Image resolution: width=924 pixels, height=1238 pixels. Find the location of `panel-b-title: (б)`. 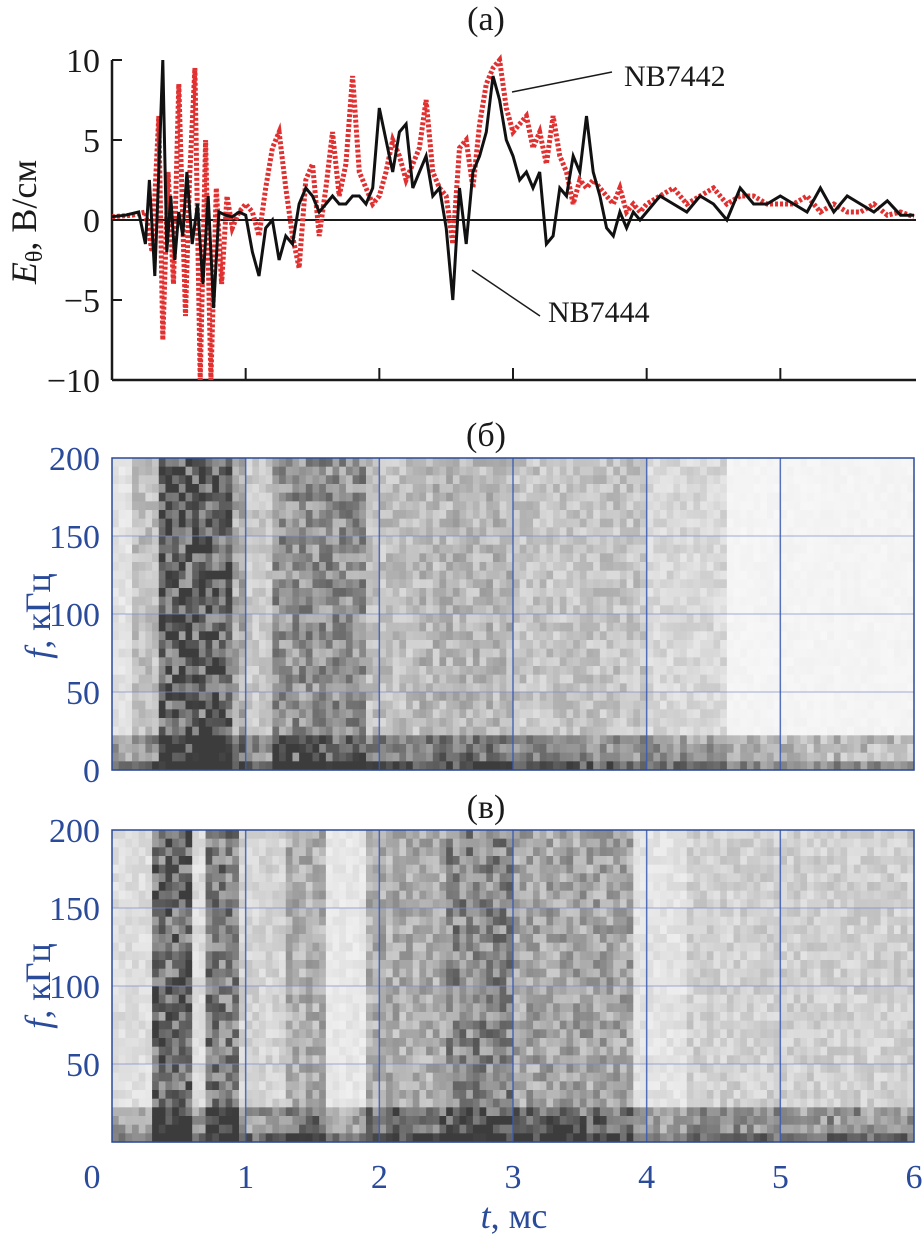

panel-b-title: (б) is located at coordinates (486, 435).